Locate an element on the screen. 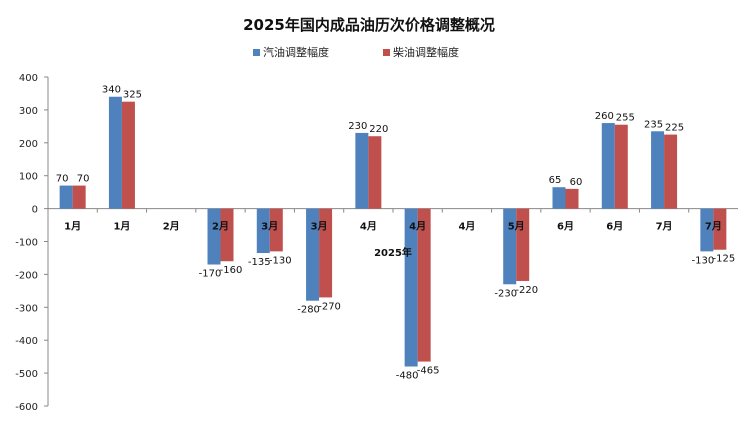 The width and height of the screenshot is (738, 429). y-tick-label: 400 is located at coordinates (28, 78).